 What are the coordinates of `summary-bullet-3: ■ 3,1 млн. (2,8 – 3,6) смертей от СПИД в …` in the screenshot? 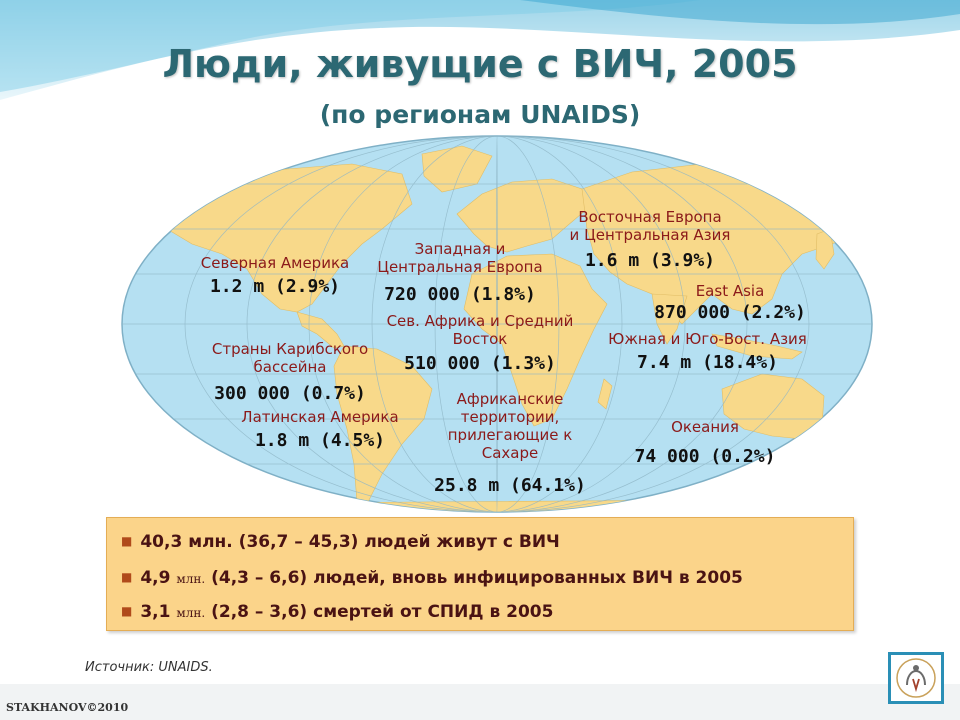 It's located at (337, 612).